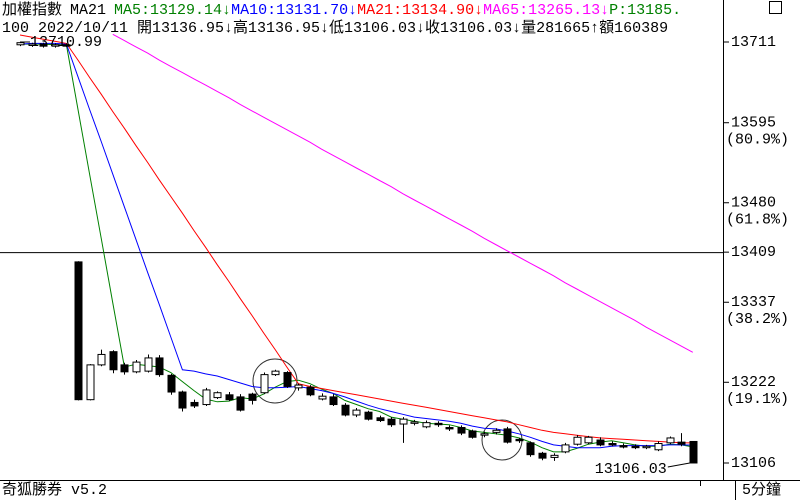  I want to click on y-tick-label: 13711, so click(753, 42).